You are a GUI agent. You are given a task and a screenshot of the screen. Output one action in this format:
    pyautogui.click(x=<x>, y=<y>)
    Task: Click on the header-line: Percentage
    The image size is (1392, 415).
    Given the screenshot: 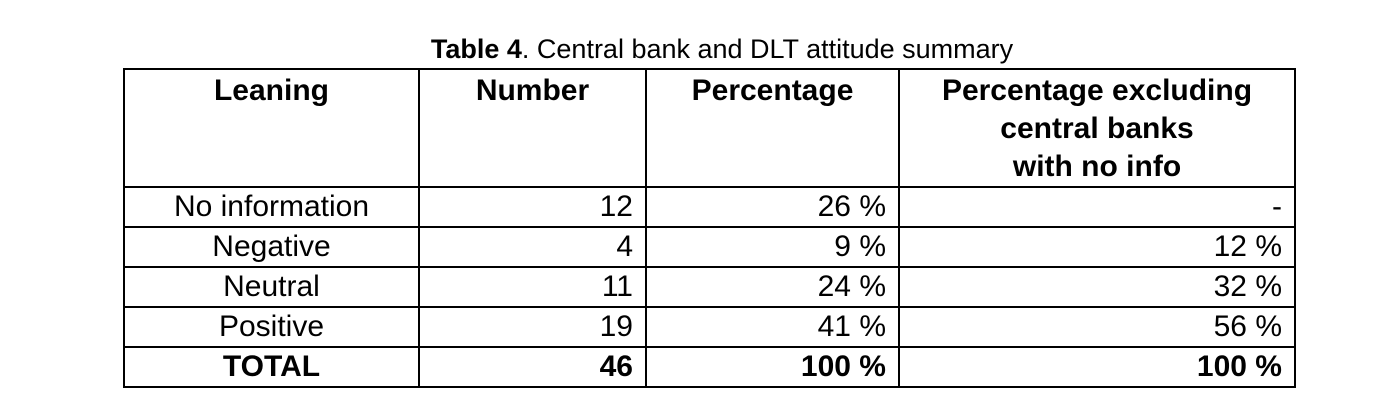 What is the action you would take?
    pyautogui.click(x=772, y=90)
    